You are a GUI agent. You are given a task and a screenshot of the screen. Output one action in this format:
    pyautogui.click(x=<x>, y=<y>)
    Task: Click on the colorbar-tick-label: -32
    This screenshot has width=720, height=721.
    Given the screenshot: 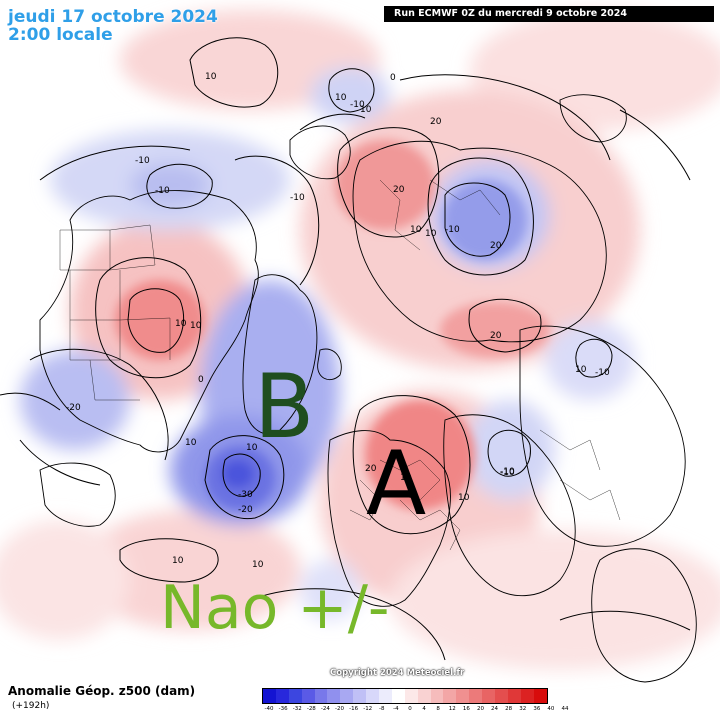 What is the action you would take?
    pyautogui.click(x=297, y=709)
    